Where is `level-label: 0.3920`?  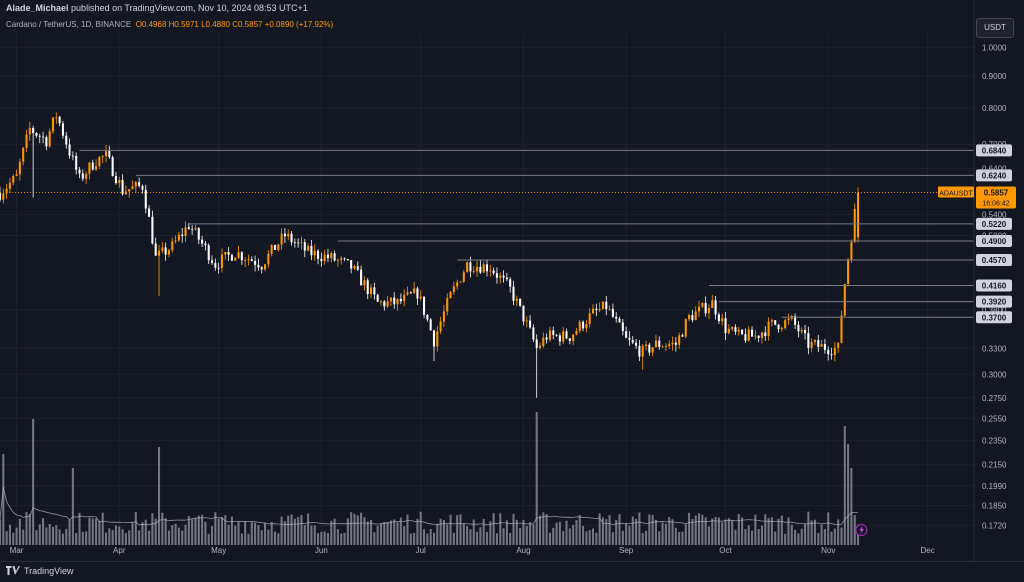 level-label: 0.3920 is located at coordinates (994, 302).